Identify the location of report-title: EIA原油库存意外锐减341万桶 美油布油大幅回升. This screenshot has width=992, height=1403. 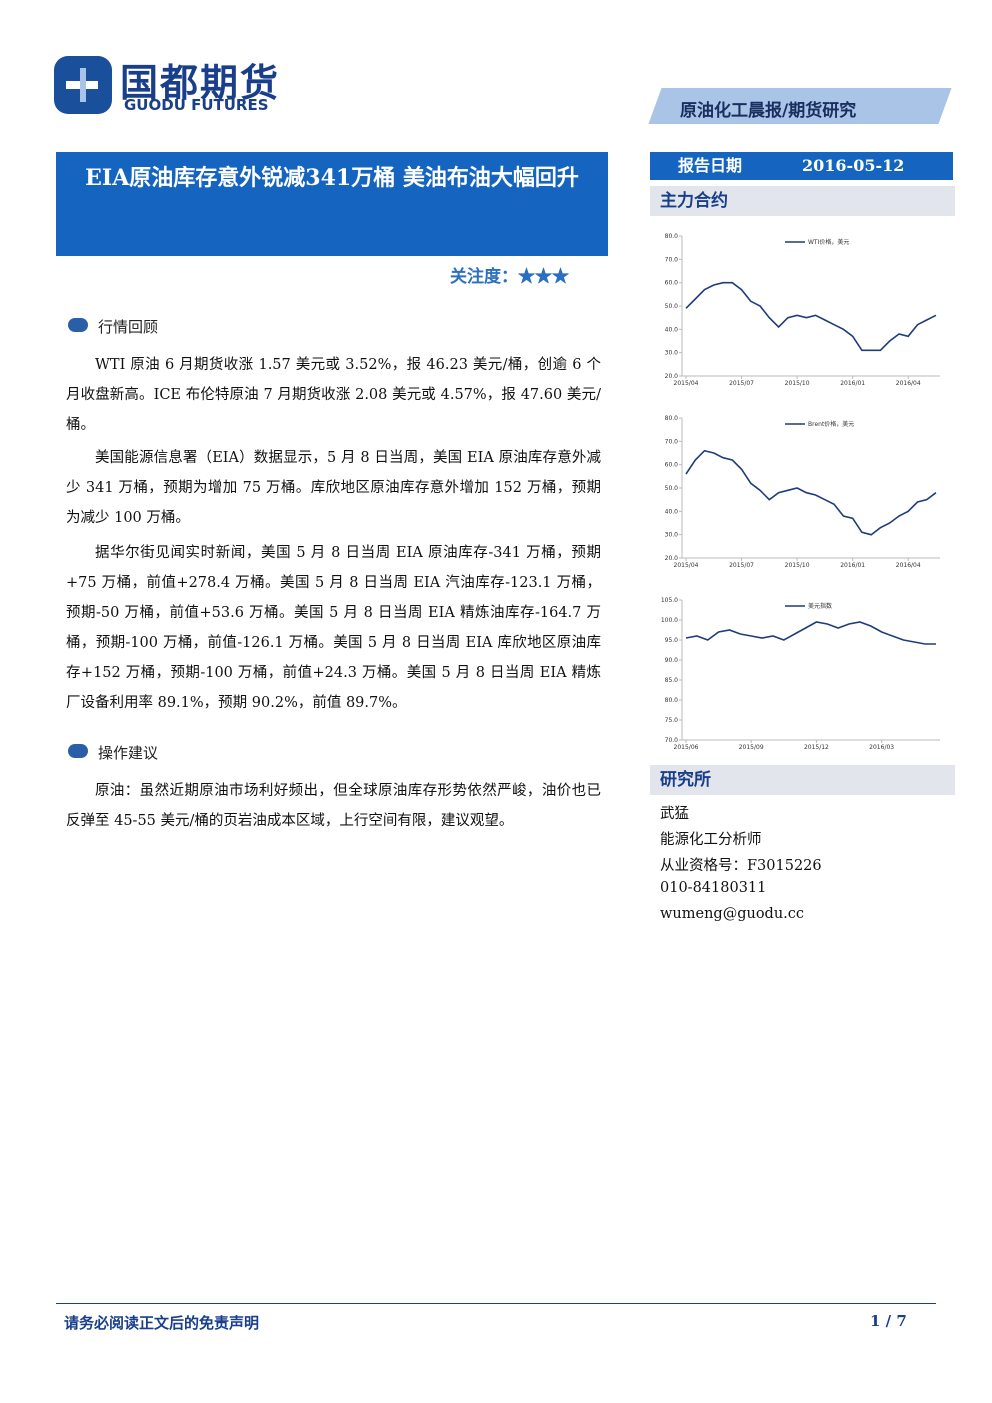
(332, 204).